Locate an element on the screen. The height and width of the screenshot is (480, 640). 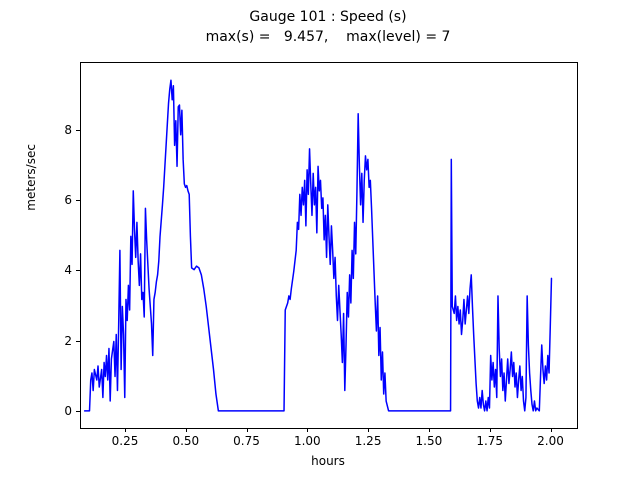
y-tick-label: 2 is located at coordinates (68, 340).